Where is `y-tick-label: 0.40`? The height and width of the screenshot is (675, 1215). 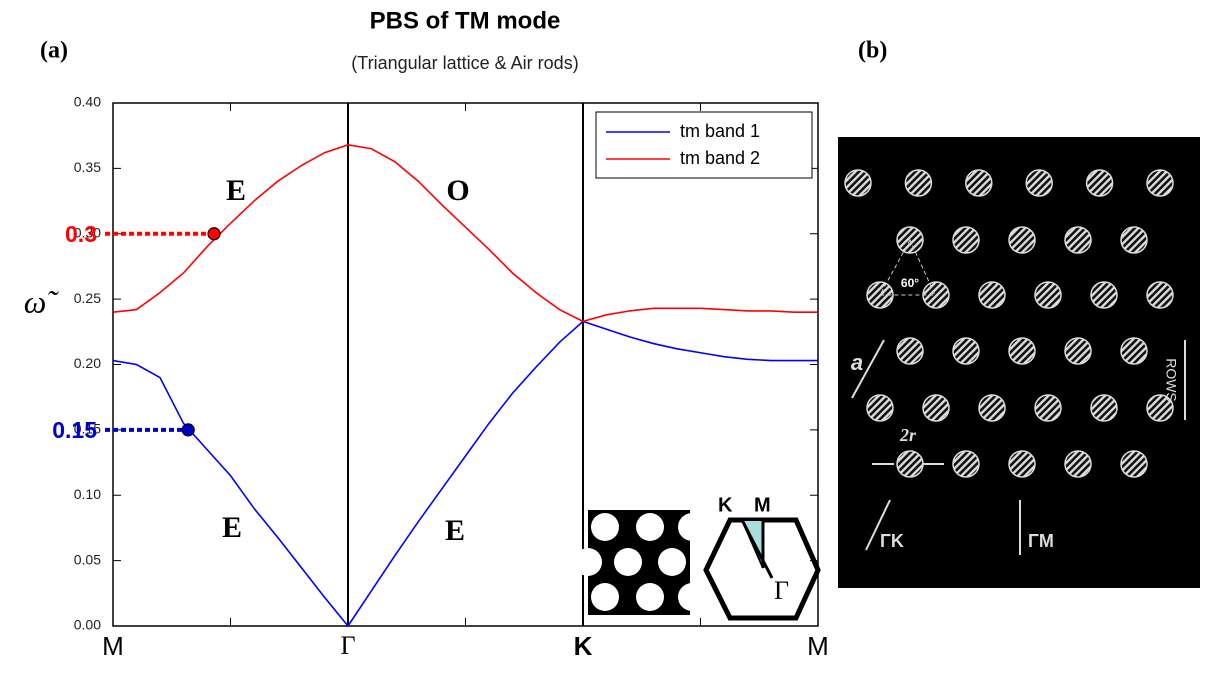 y-tick-label: 0.40 is located at coordinates (87, 102).